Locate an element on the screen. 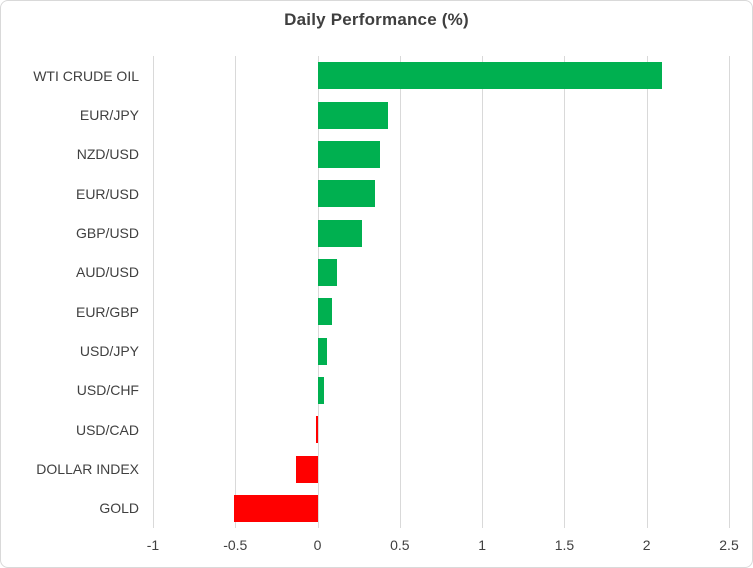 The image size is (753, 568). category-label-eur-gbp: EUR/GBP is located at coordinates (107, 311).